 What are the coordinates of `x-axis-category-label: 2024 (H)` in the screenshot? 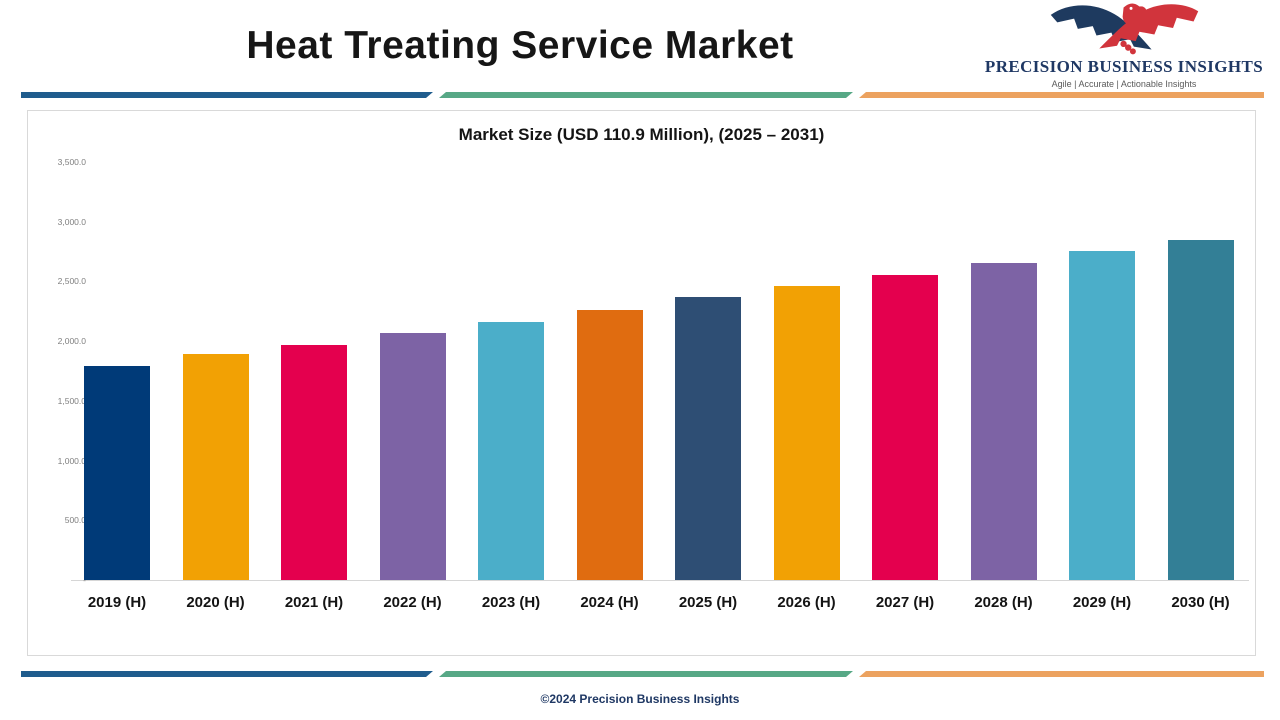 It's located at (609, 602).